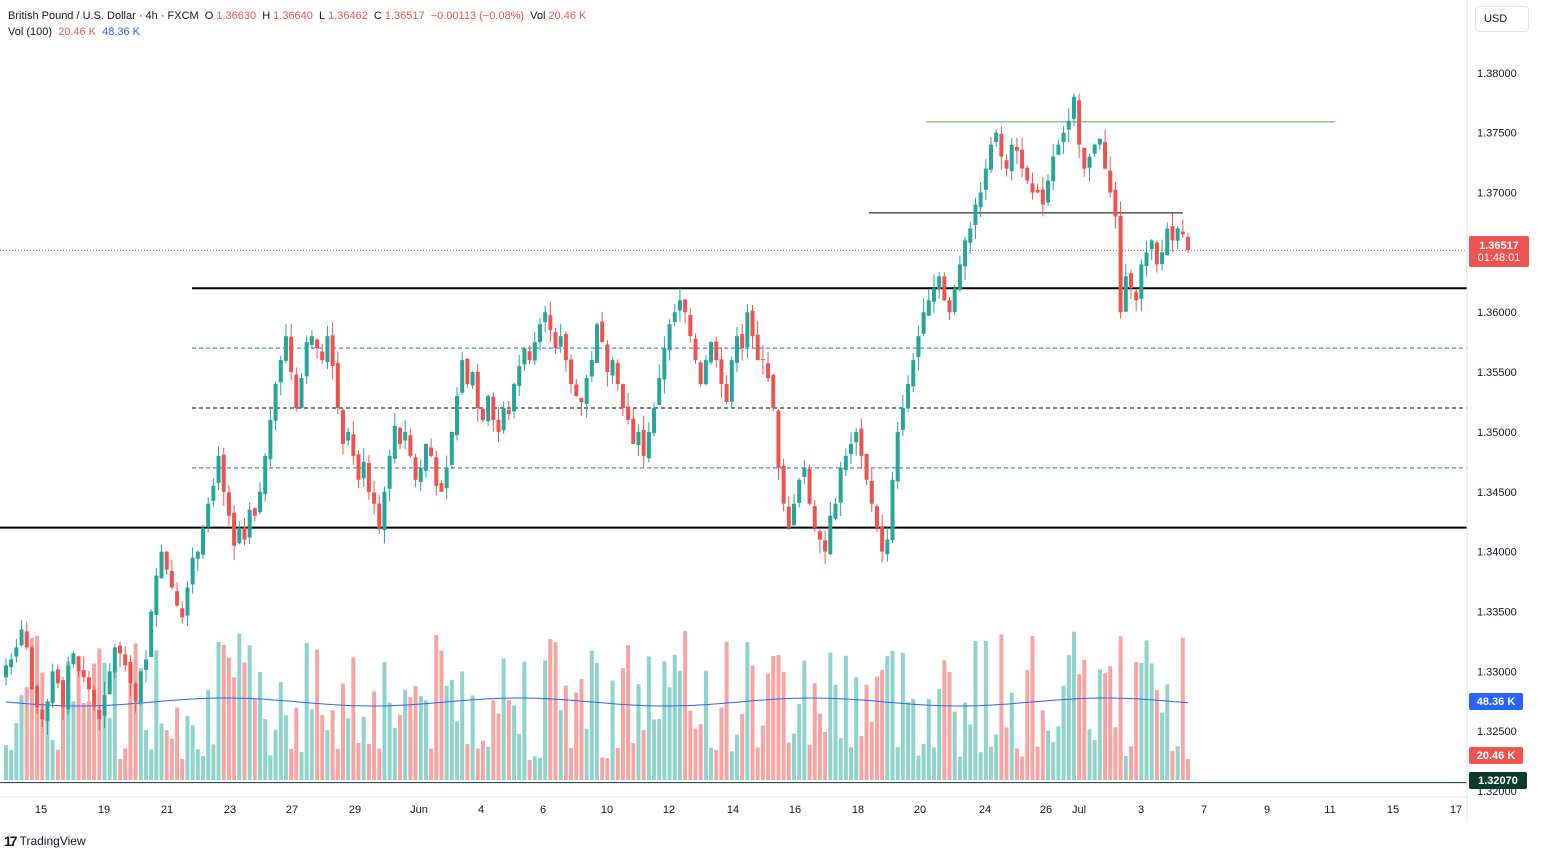  What do you see at coordinates (404, 16) in the screenshot?
I see `close-value: 1.36517` at bounding box center [404, 16].